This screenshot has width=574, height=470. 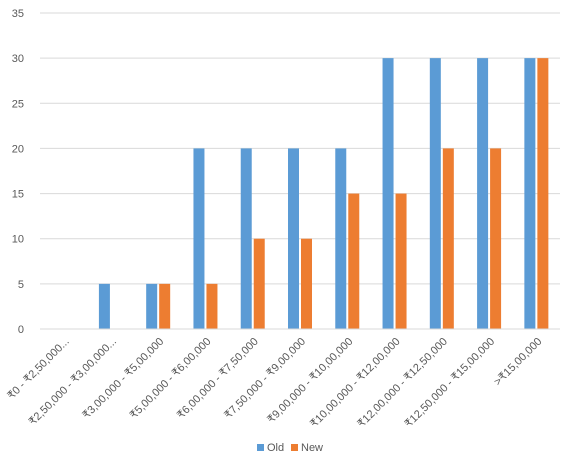 I want to click on y-tick-label: 5, so click(x=21, y=285).